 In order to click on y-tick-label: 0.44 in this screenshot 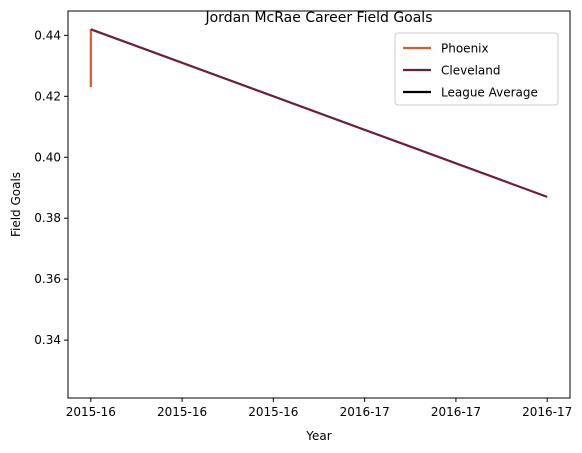, I will do `click(47, 35)`.